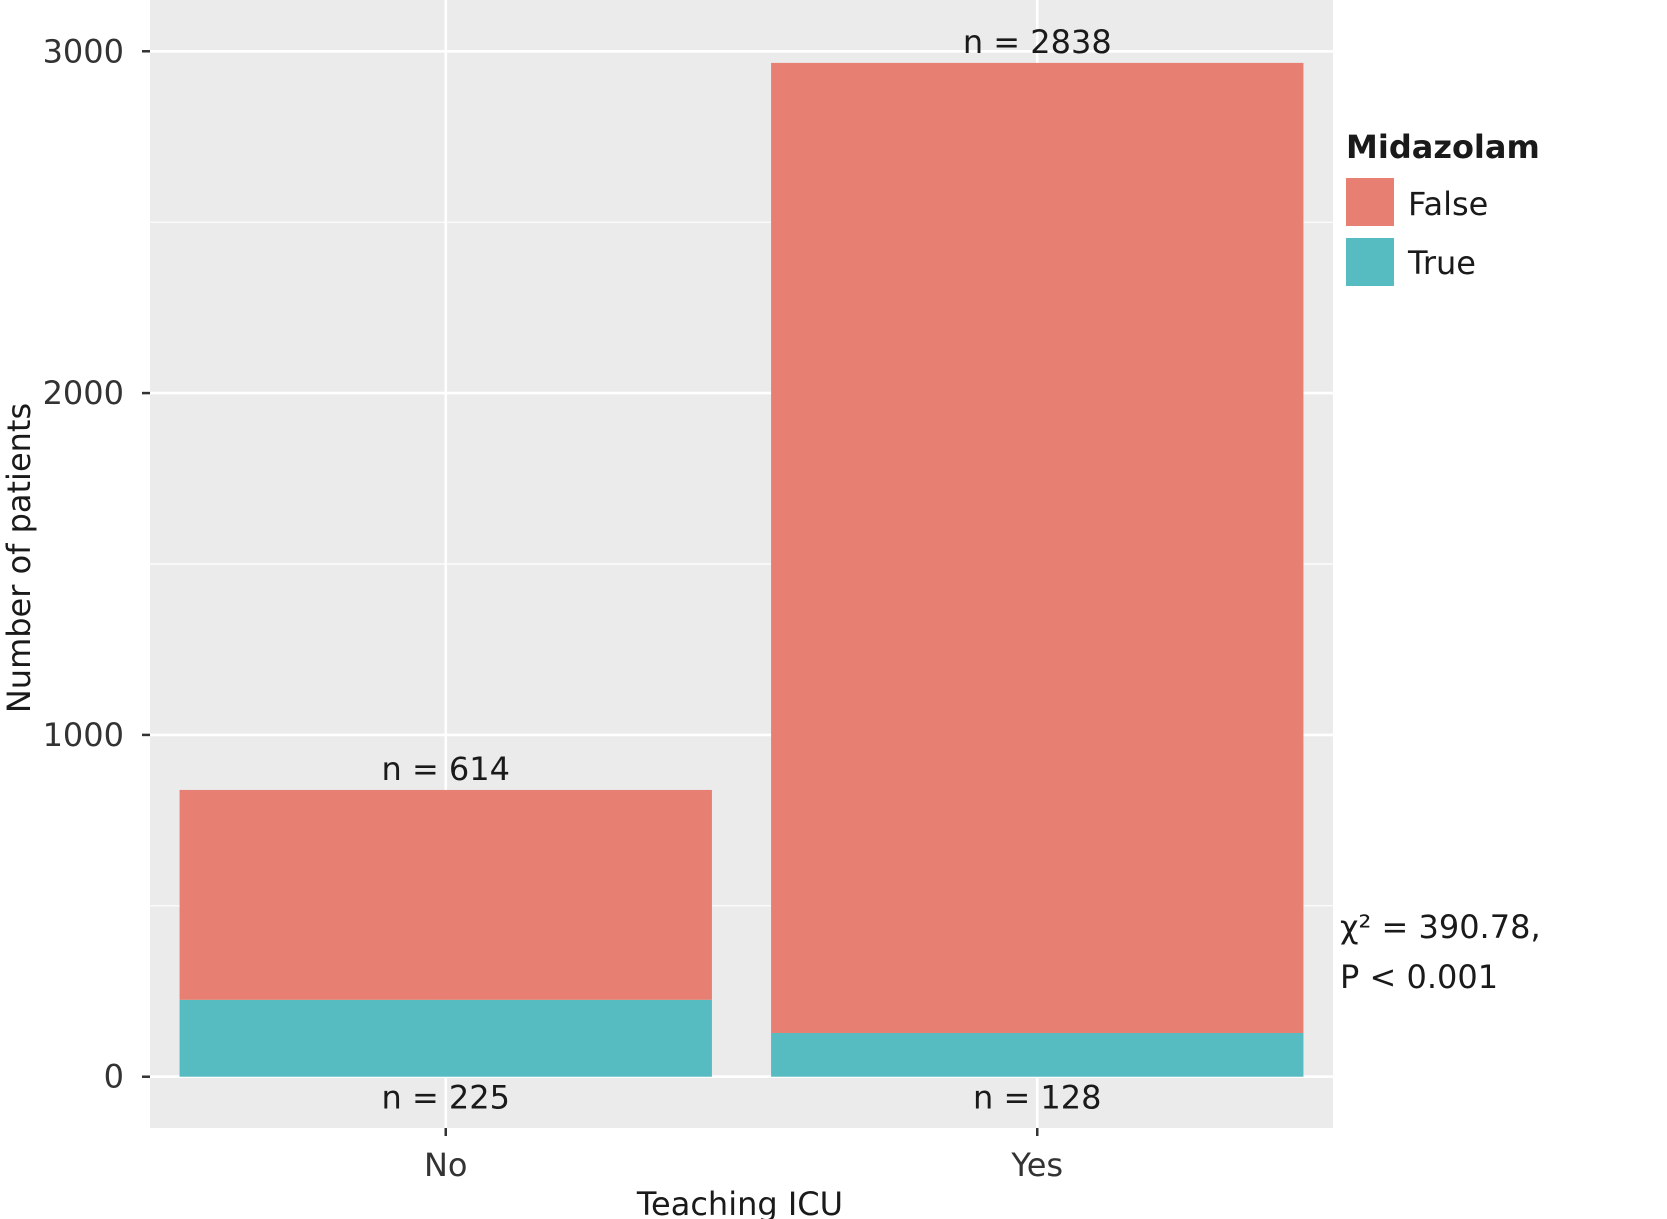 This screenshot has width=1667, height=1219. I want to click on x-tick-label-yes: Yes, so click(1036, 1165).